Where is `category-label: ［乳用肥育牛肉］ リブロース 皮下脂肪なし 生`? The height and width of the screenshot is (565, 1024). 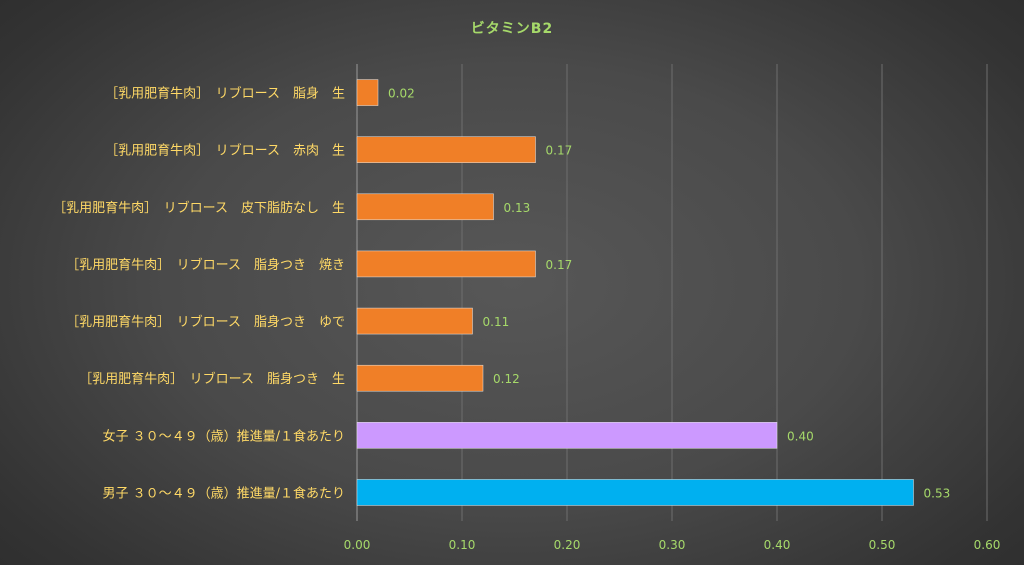
category-label: ［乳用肥育牛肉］ リブロース 皮下脂肪なし 生 is located at coordinates (199, 208).